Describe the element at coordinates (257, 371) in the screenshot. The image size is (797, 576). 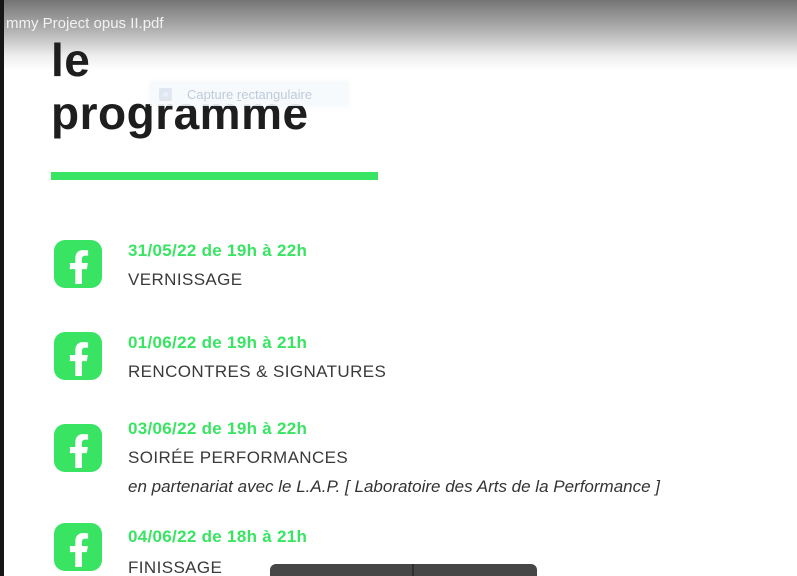
I see `event-title: RENCONTRES & SIGNATURES` at that location.